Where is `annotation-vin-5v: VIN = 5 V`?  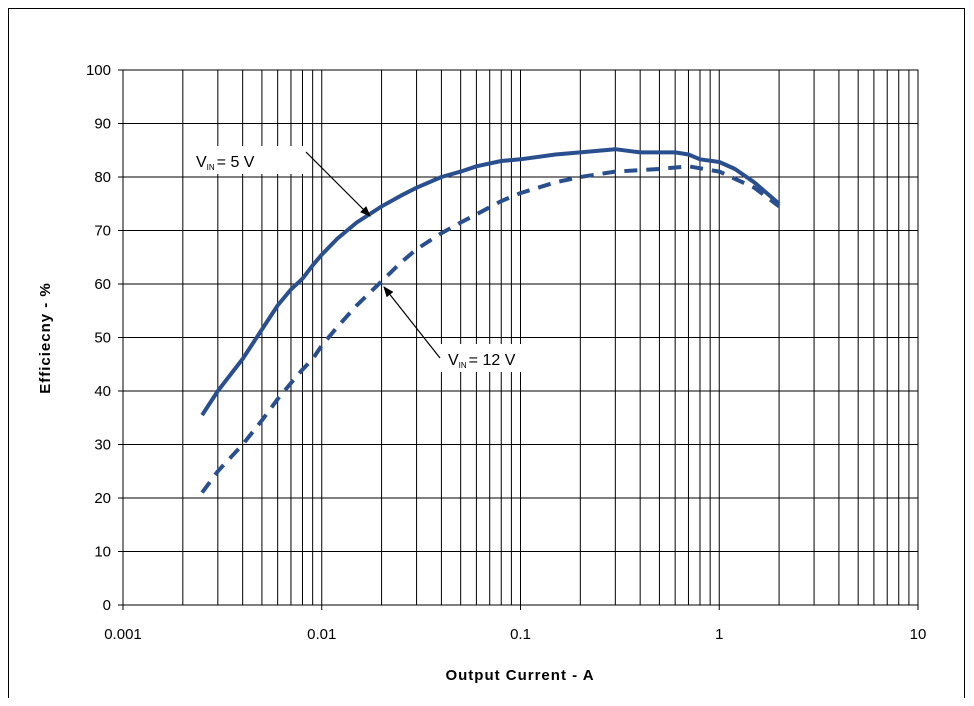
annotation-vin-5v: VIN = 5 V is located at coordinates (279, 181).